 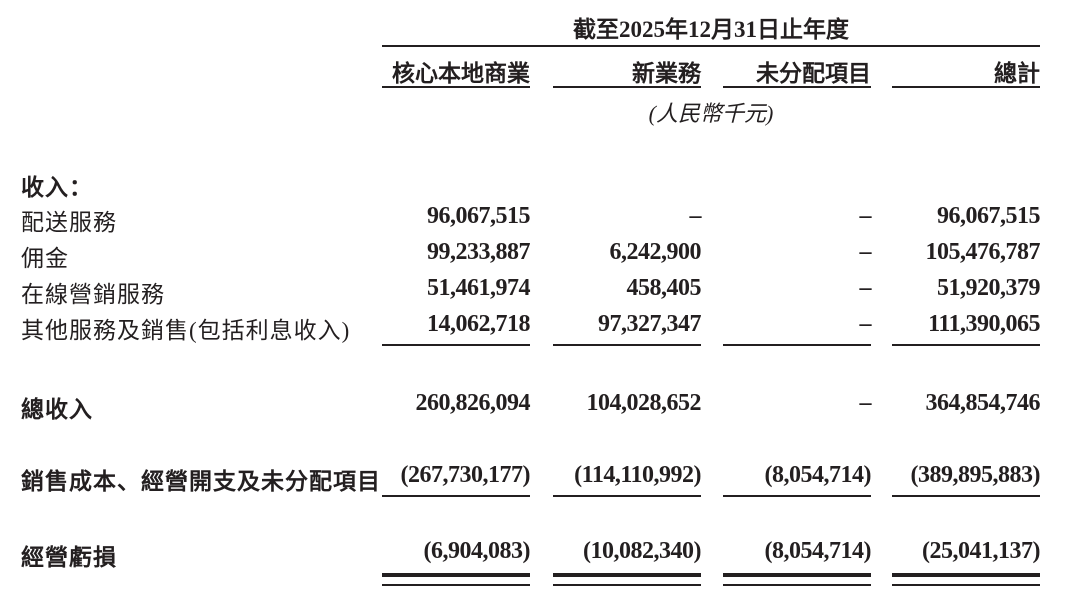 I want to click on period-heading: 截至2025年12月31日止年度, so click(x=711, y=29).